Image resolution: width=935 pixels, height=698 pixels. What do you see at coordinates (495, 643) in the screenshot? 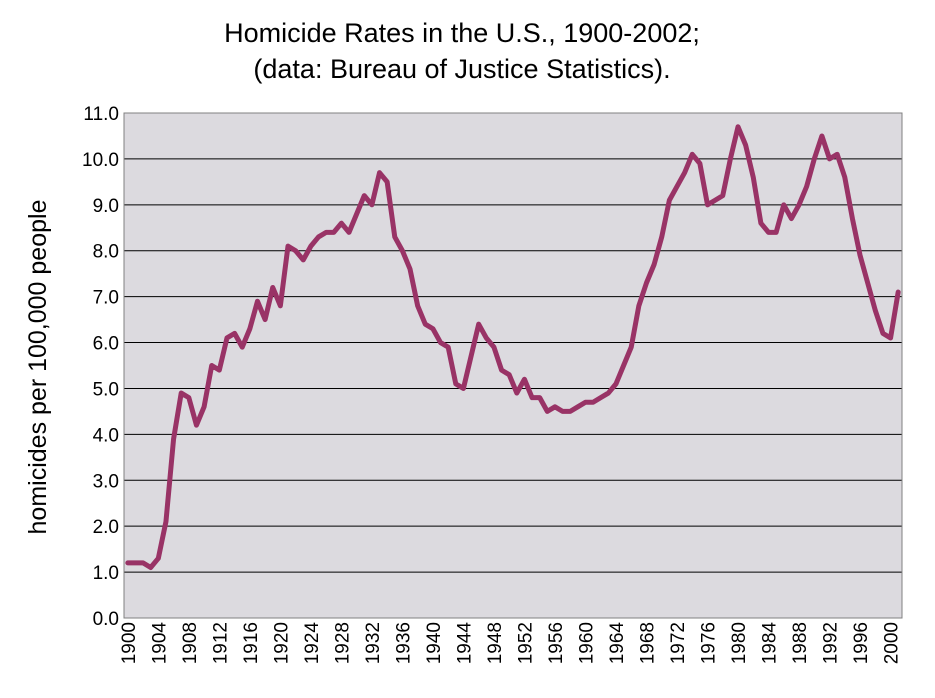
I see `x-tick-label: 1948` at bounding box center [495, 643].